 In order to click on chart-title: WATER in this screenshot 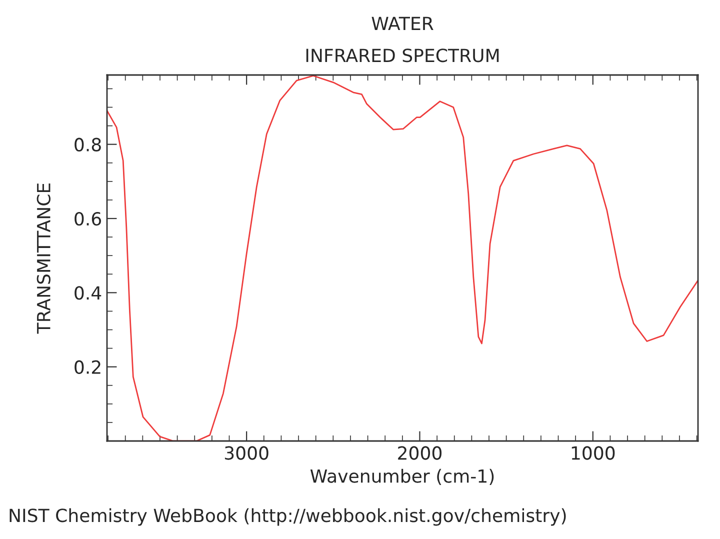, I will do `click(403, 23)`.